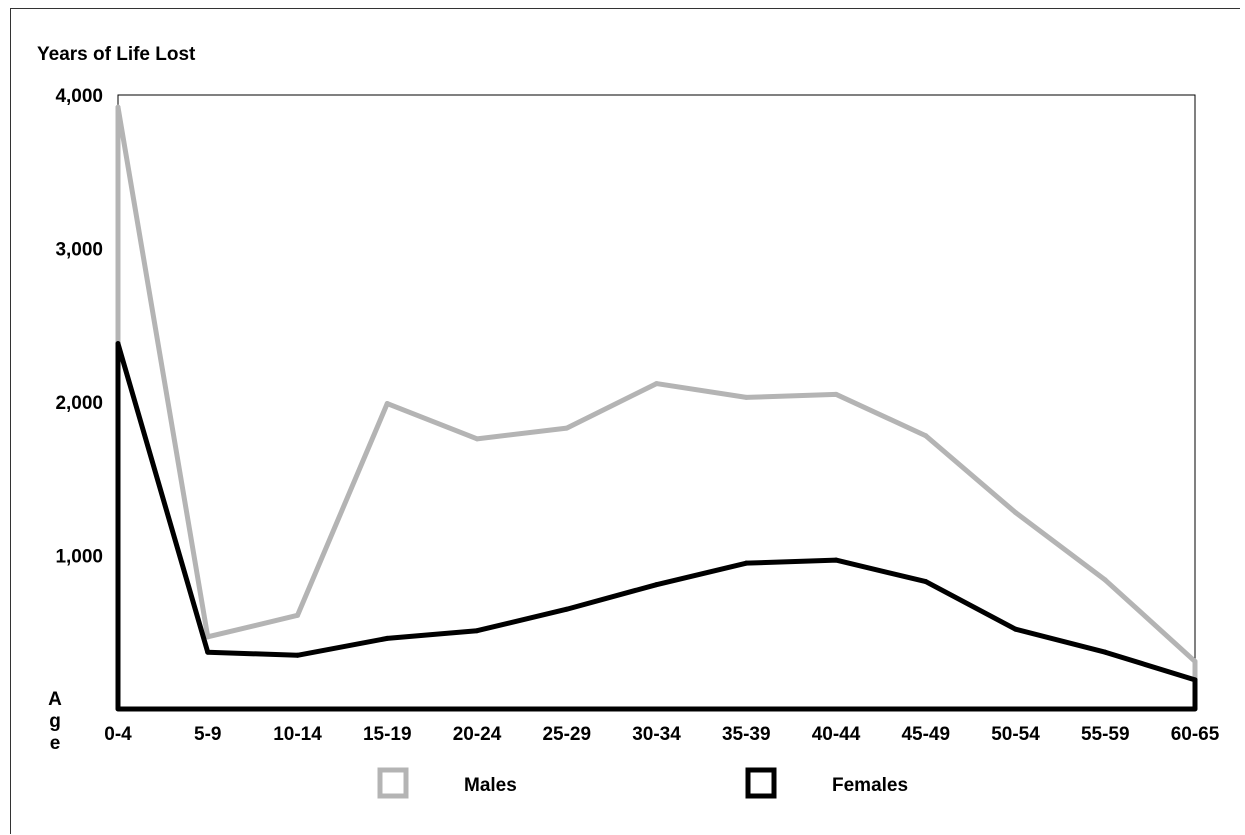 The width and height of the screenshot is (1245, 835). I want to click on svg-text: Age, so click(55, 721).